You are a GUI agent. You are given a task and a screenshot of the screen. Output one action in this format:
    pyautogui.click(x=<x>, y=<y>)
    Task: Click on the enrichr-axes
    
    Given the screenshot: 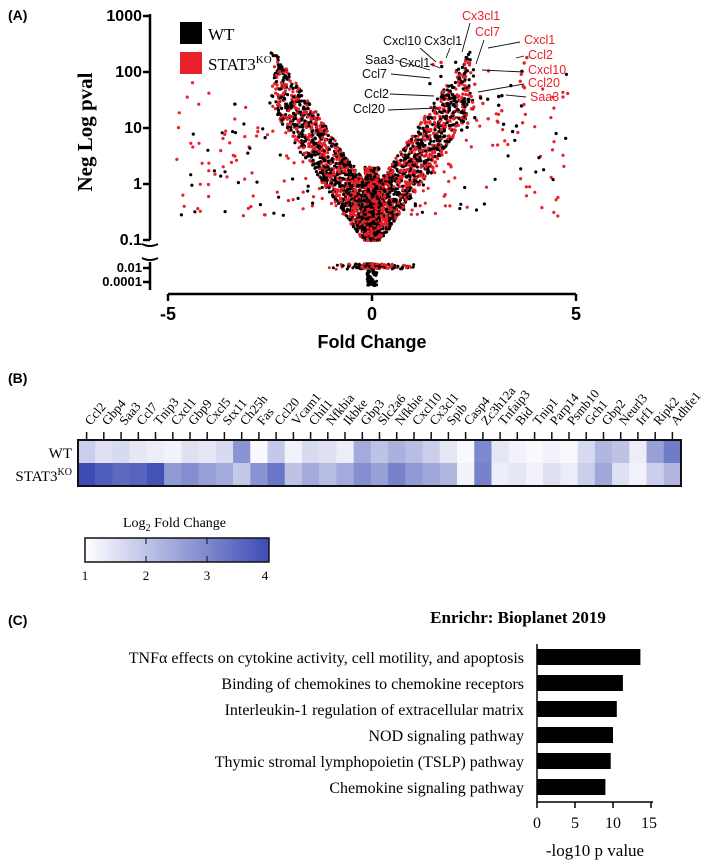 What is the action you would take?
    pyautogui.click(x=594, y=726)
    